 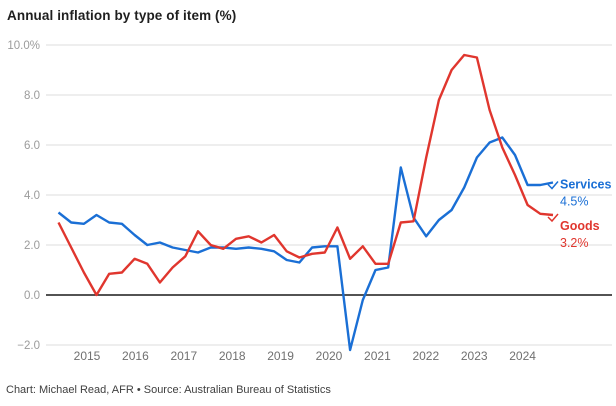 I want to click on x-axis-tick-label: 2021, so click(x=377, y=356).